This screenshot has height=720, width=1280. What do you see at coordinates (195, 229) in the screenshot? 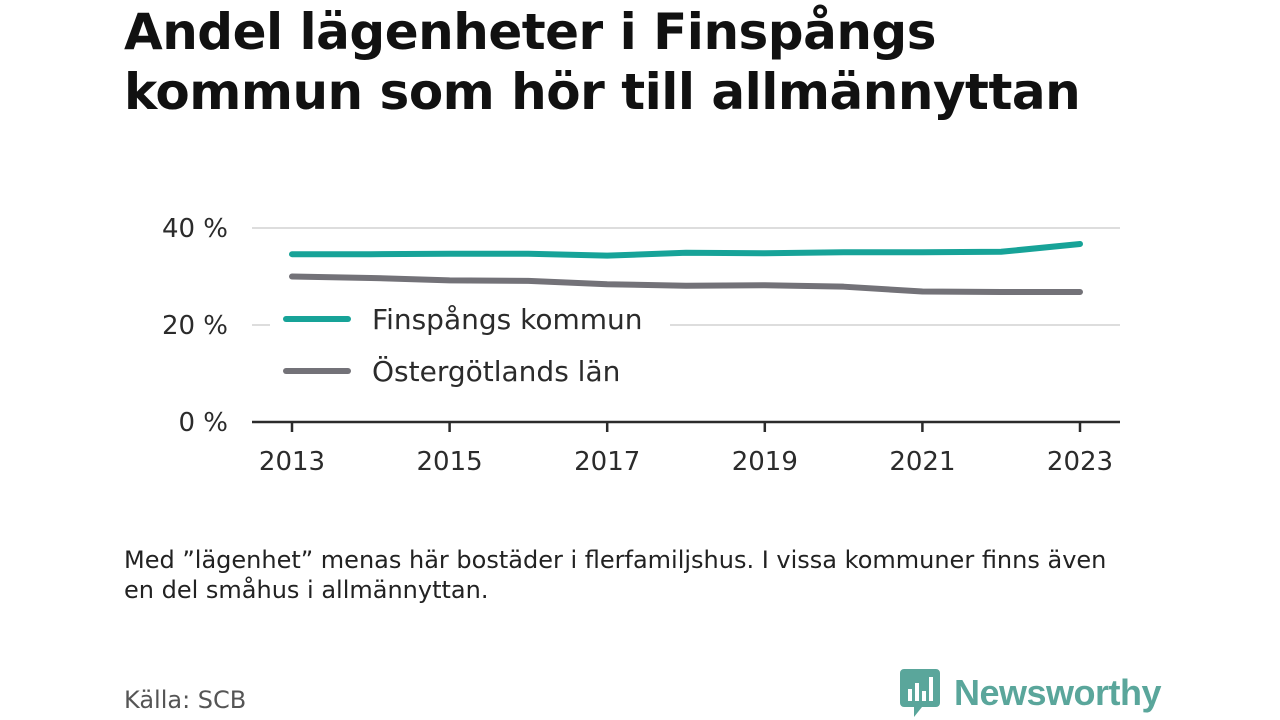
I see `y-tick-label: 40 %` at bounding box center [195, 229].